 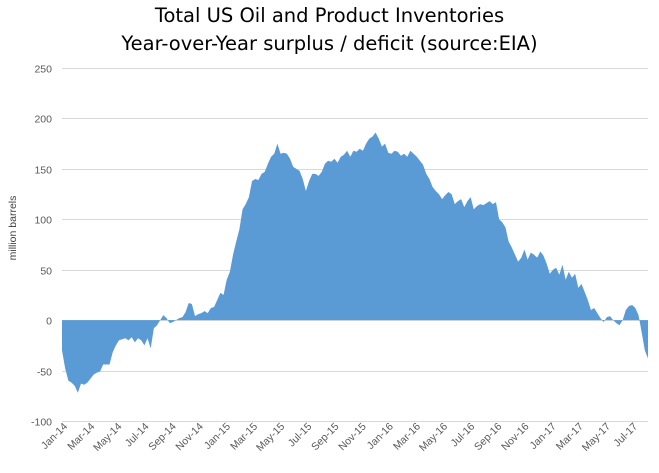 I want to click on y-tick-label: 250, so click(x=43, y=70).